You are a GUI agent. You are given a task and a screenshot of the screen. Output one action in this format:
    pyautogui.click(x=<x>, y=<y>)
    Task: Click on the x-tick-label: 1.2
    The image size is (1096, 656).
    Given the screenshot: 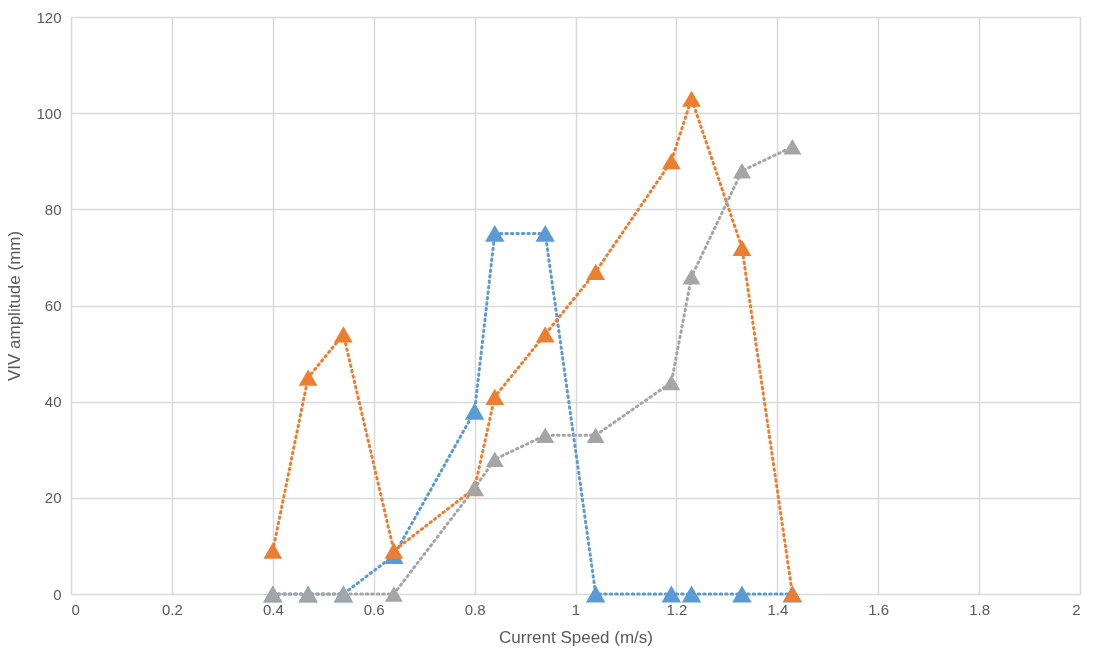 What is the action you would take?
    pyautogui.click(x=677, y=609)
    